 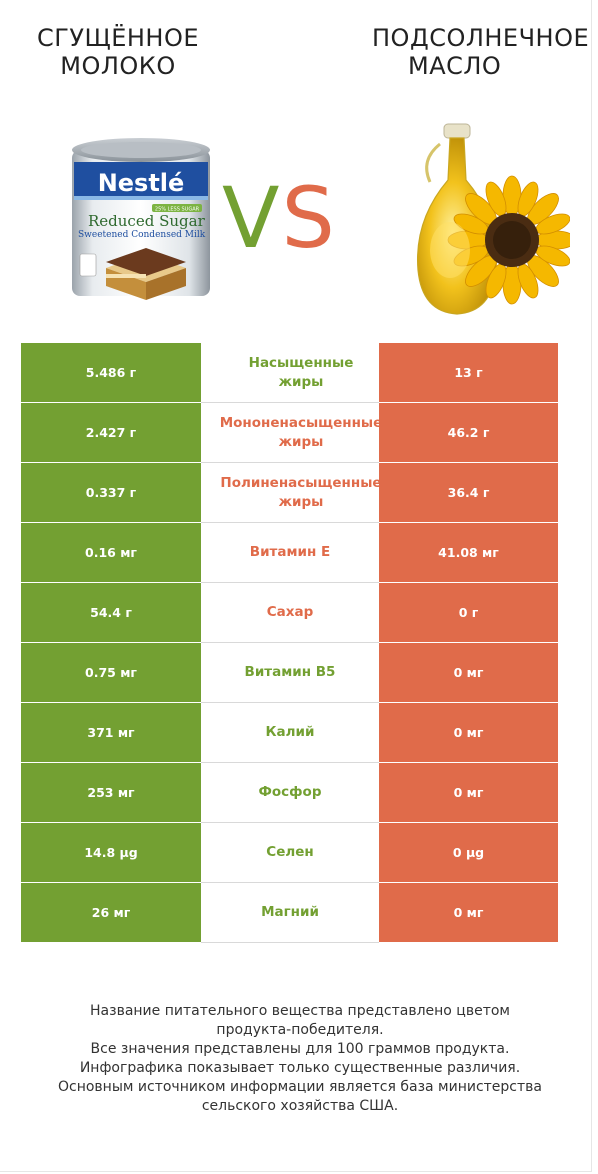 What do you see at coordinates (468, 492) in the screenshot?
I see `right-value: 36.4 г` at bounding box center [468, 492].